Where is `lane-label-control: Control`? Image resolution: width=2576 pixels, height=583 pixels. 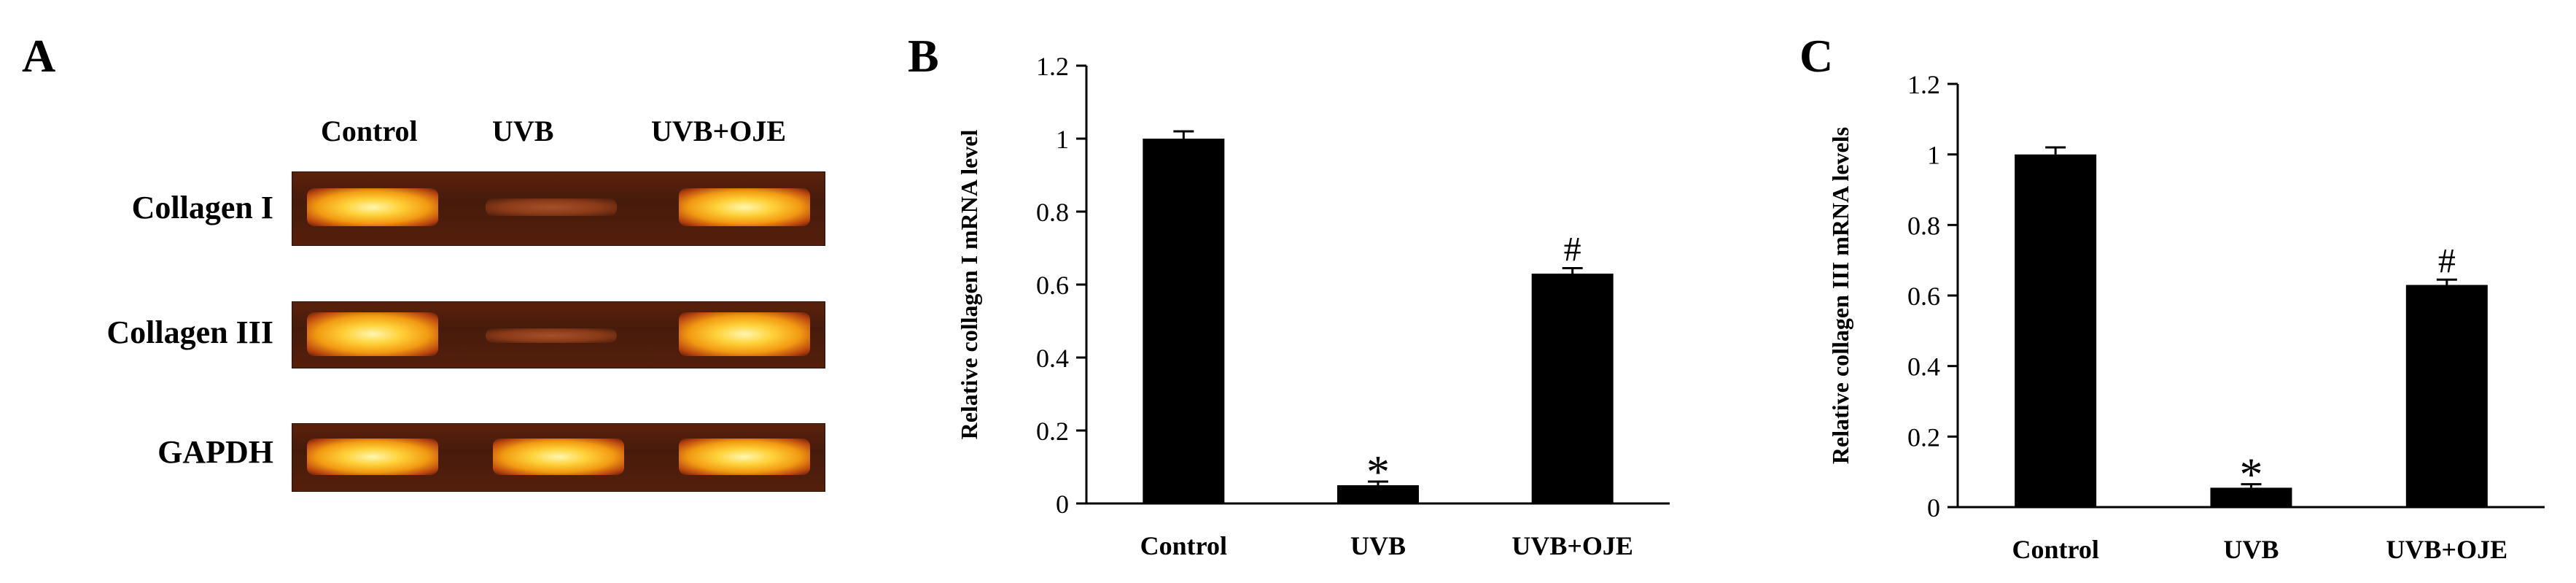
lane-label-control: Control is located at coordinates (369, 131).